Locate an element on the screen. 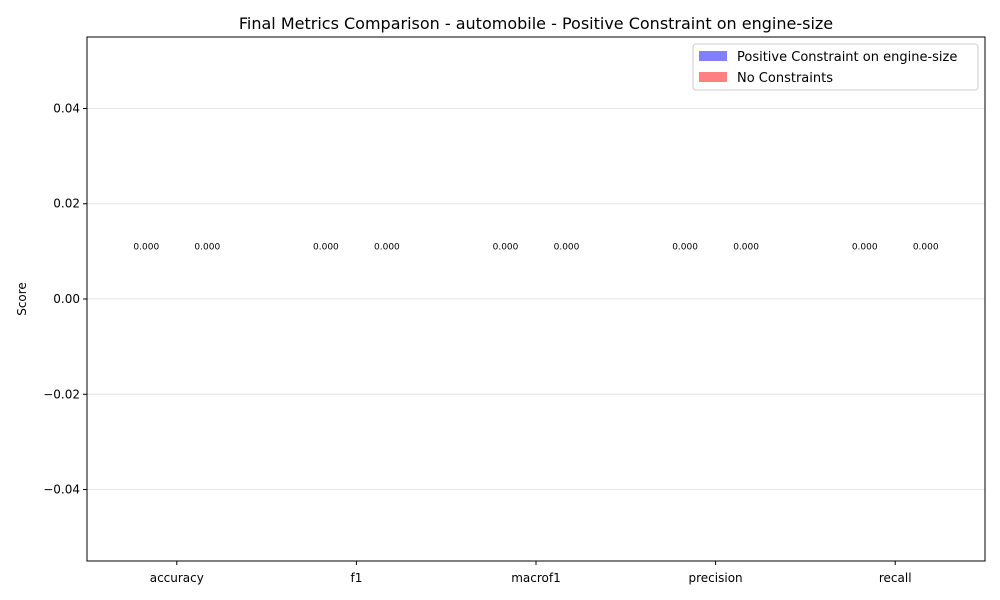 Image resolution: width=1000 pixels, height=600 pixels. x-axis: accuracy f1 macrof1 precision recall is located at coordinates (531, 573).